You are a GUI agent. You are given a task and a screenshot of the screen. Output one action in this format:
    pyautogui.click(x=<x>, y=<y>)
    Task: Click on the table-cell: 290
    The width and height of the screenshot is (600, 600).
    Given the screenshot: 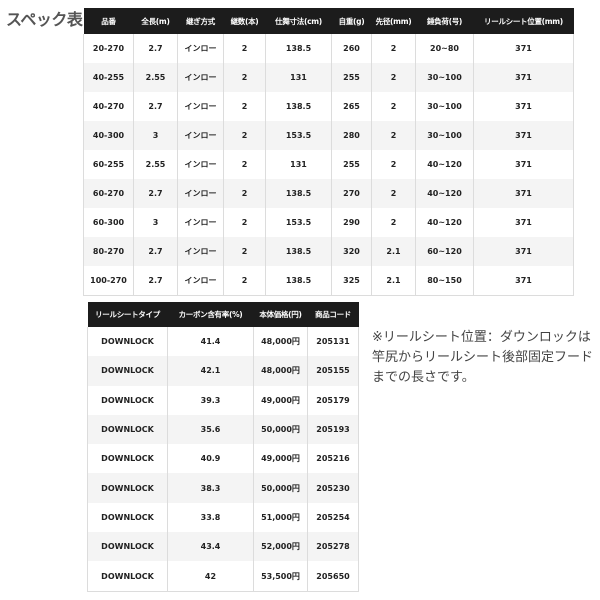 What is the action you would take?
    pyautogui.click(x=351, y=222)
    